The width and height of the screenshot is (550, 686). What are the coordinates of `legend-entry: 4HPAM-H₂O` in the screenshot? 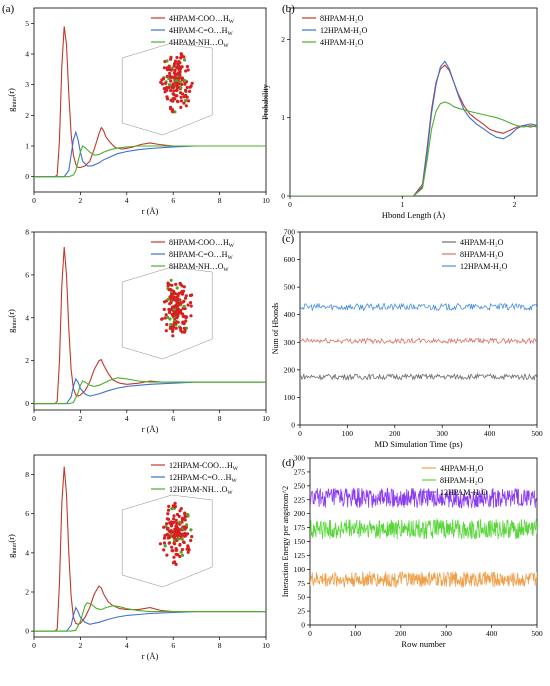 It's located at (342, 42).